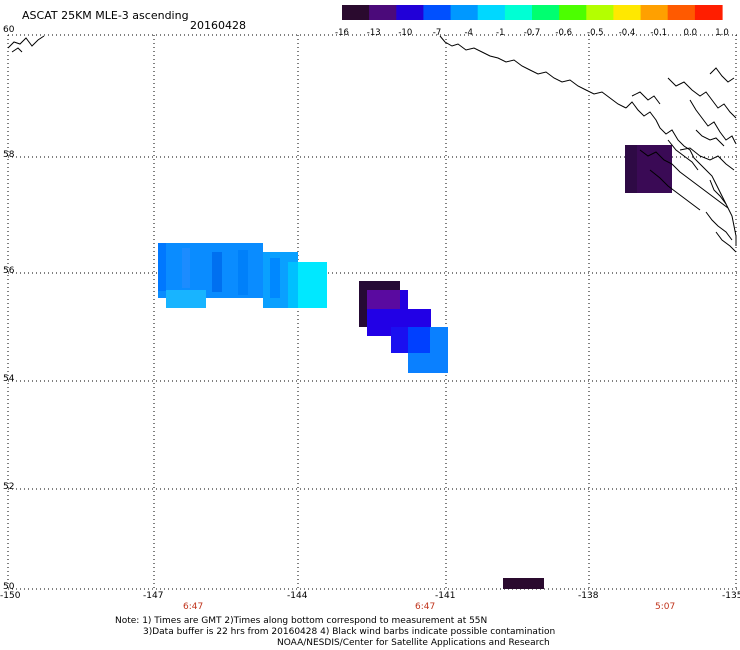 The height and width of the screenshot is (650, 740). I want to click on lat-label: 60, so click(9, 30).